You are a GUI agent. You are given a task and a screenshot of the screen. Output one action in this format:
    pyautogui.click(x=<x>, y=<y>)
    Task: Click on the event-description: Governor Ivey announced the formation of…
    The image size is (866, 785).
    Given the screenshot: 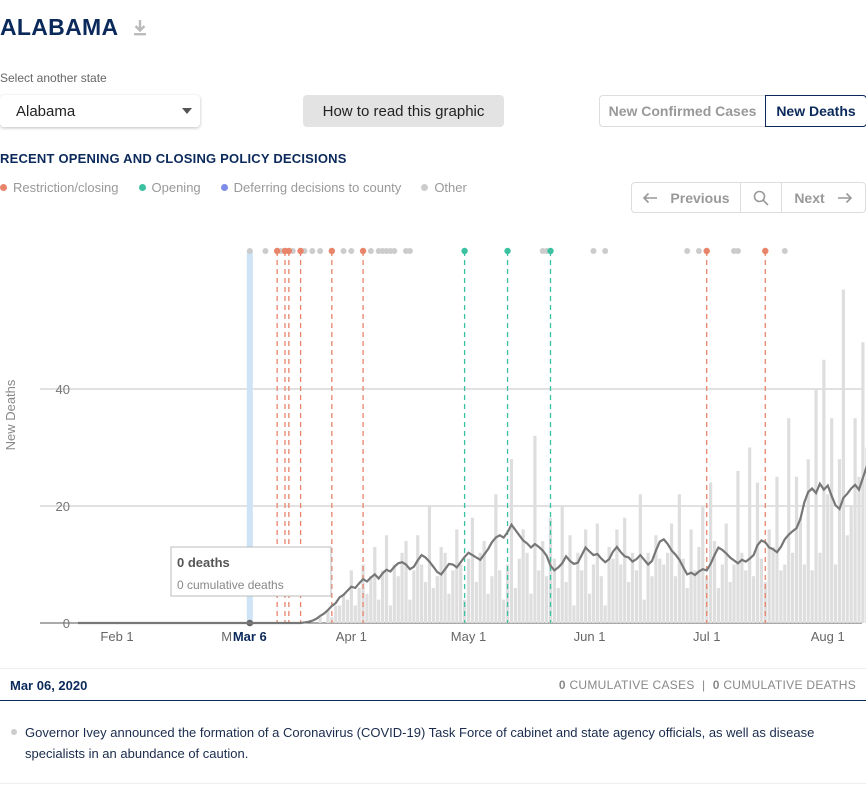 What is the action you would take?
    pyautogui.click(x=420, y=743)
    